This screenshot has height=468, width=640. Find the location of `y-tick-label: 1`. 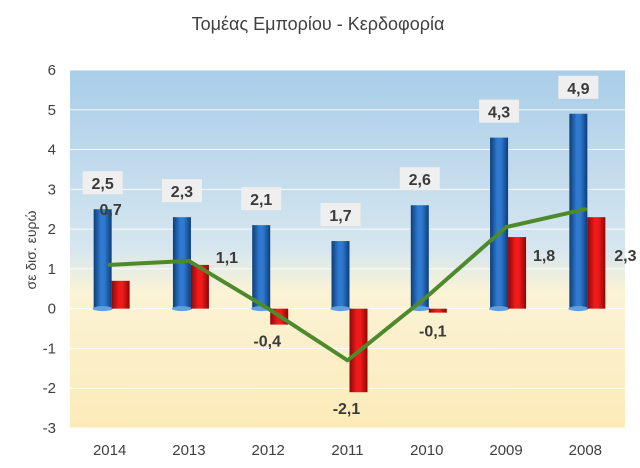

y-tick-label: 1 is located at coordinates (52, 269).